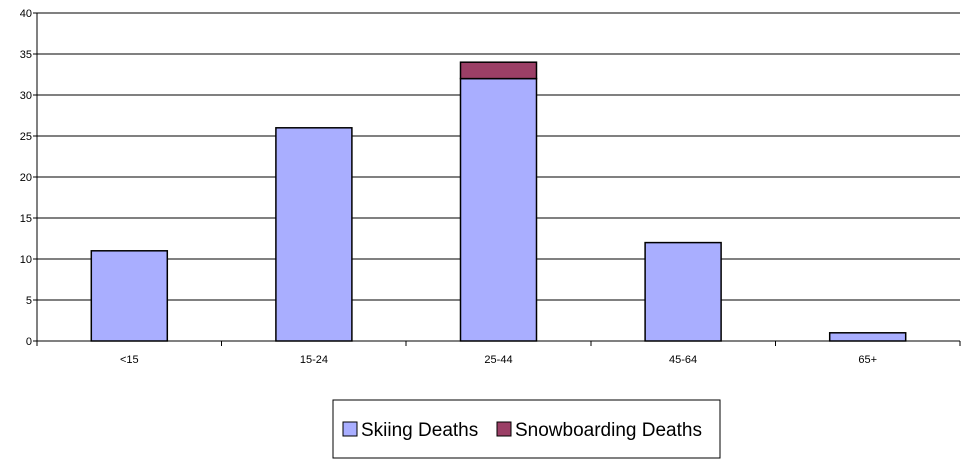 The width and height of the screenshot is (965, 460). I want to click on x-tick-label: 25-44, so click(498, 360).